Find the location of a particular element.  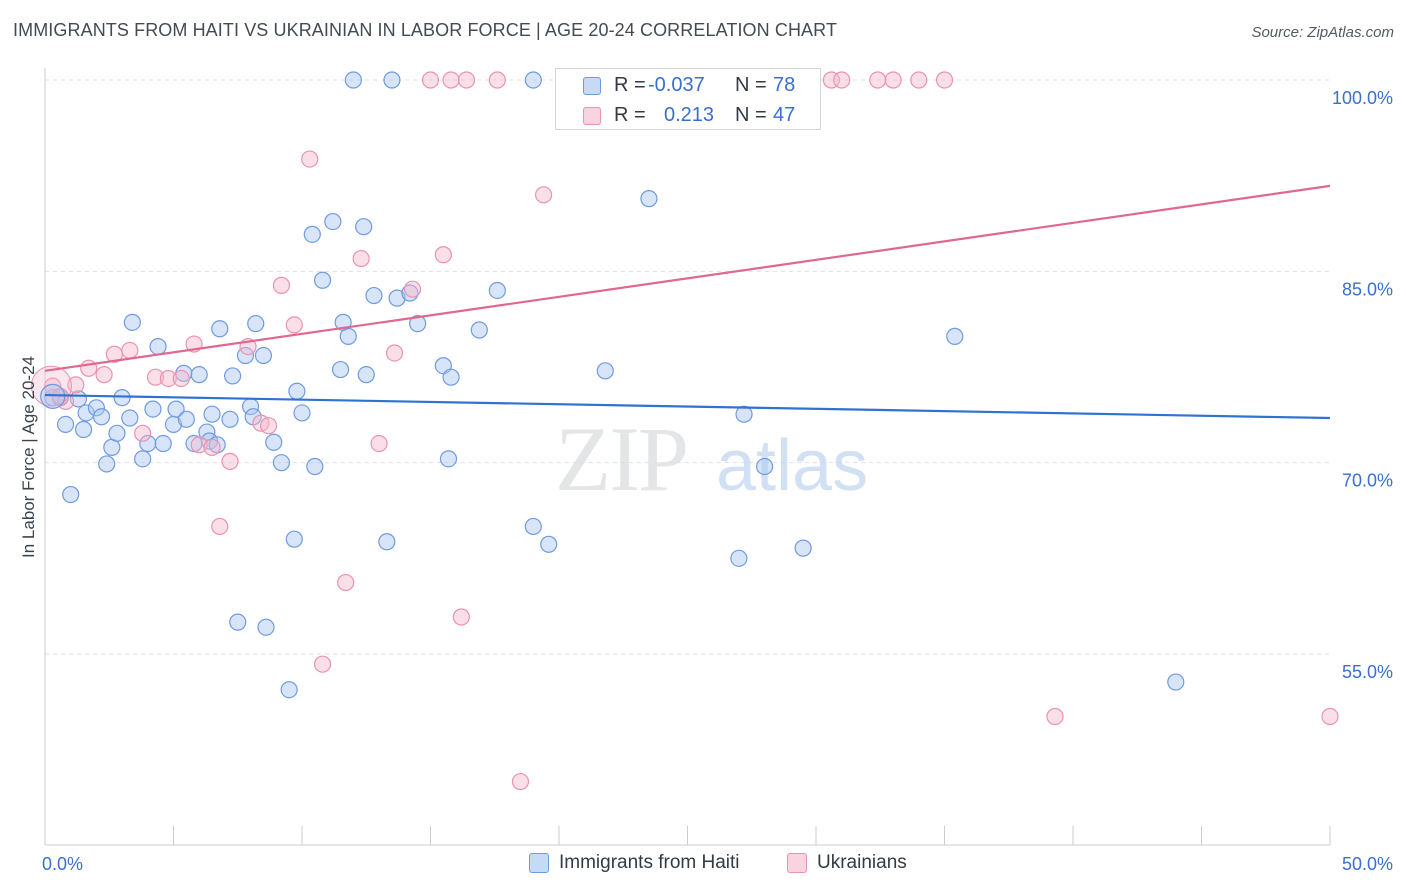

stats-n-value: 78 is located at coordinates (784, 85).